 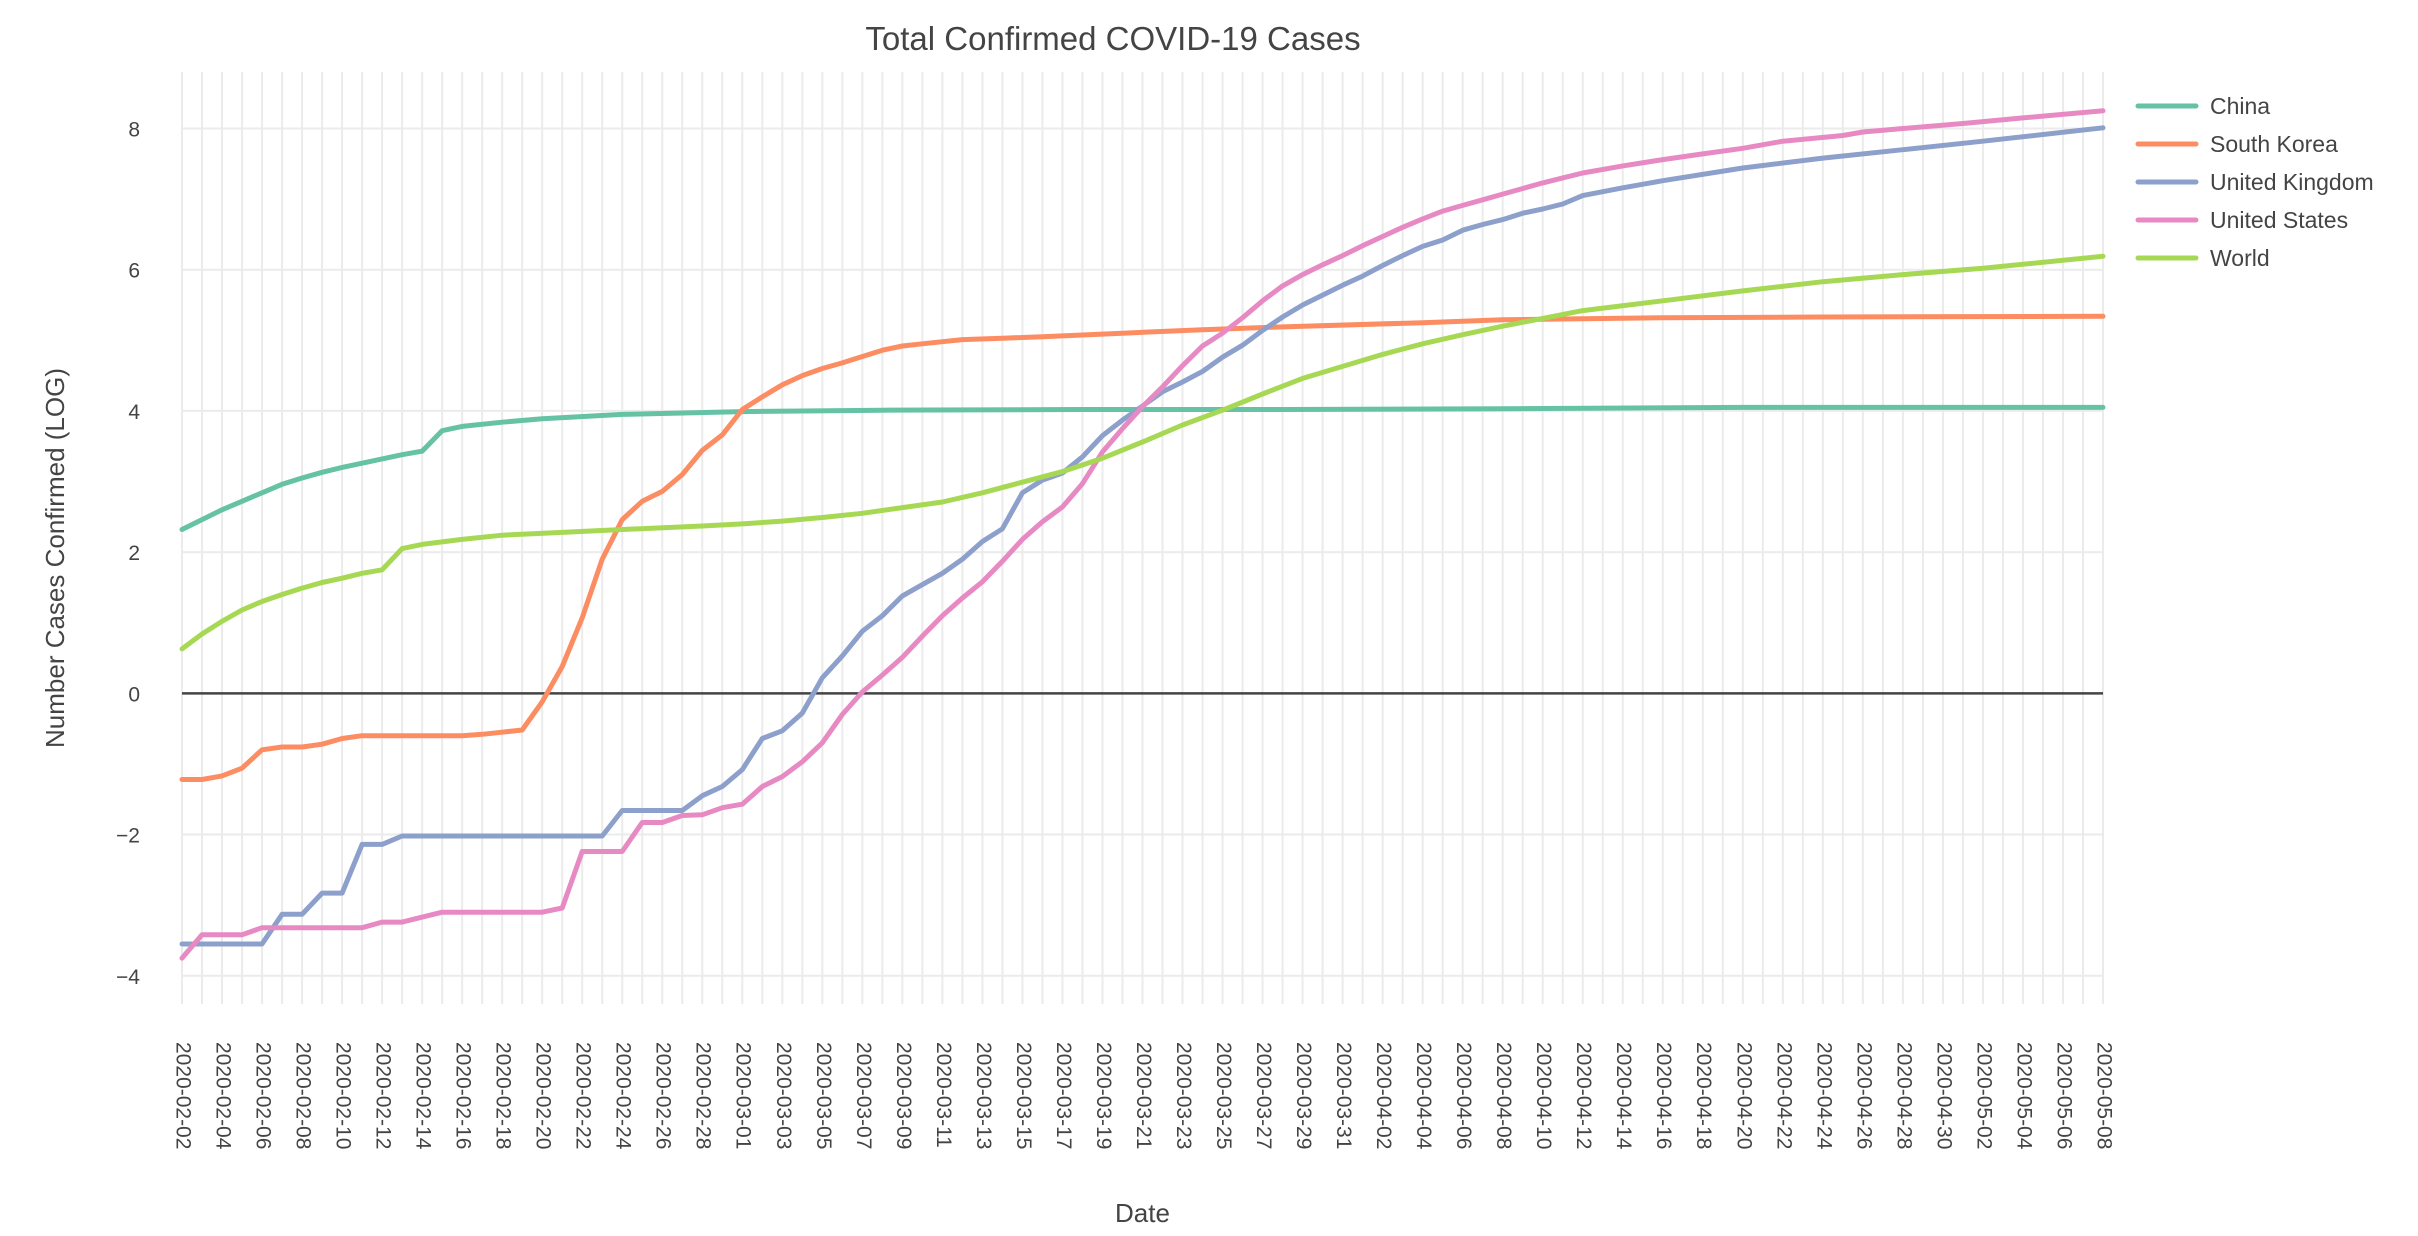 I want to click on x-tick-label: 2020-04-02, so click(x=1383, y=1095).